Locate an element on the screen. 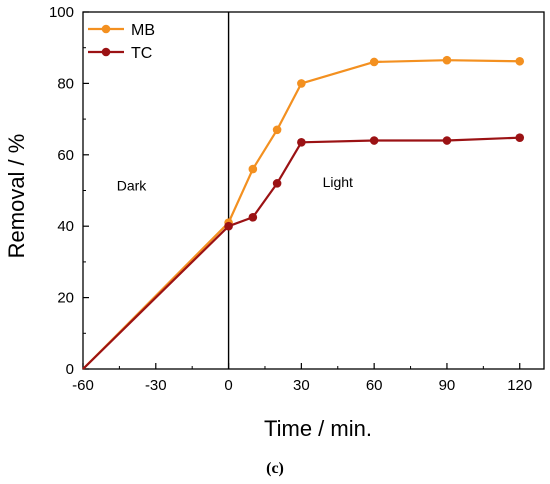 Image resolution: width=550 pixels, height=484 pixels. legend-item-mb: MB is located at coordinates (121, 30).